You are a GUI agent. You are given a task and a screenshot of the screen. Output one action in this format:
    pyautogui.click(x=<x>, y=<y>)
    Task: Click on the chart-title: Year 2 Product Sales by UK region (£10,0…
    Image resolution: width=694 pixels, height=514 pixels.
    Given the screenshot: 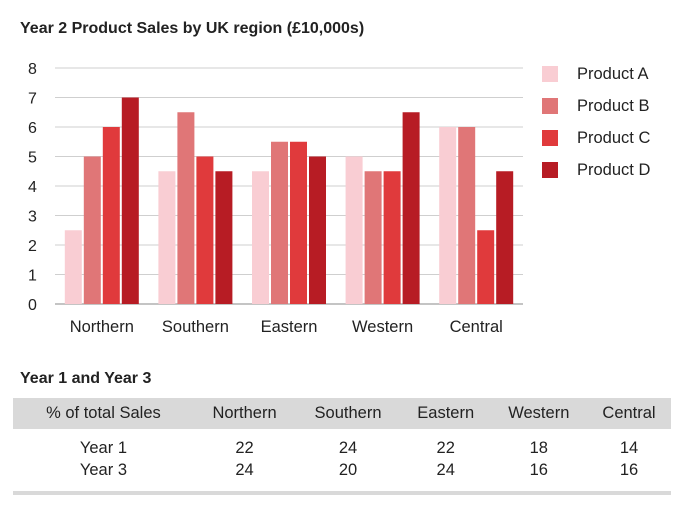 What is the action you would take?
    pyautogui.click(x=192, y=28)
    